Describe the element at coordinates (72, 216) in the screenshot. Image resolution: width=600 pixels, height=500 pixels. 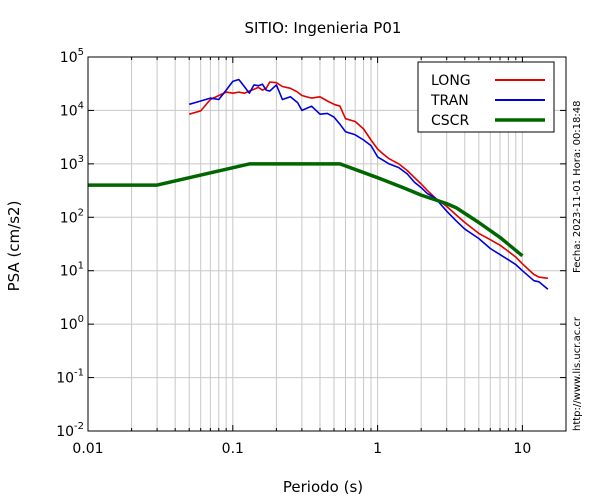
I see `y-tick-label: 10²` at that location.